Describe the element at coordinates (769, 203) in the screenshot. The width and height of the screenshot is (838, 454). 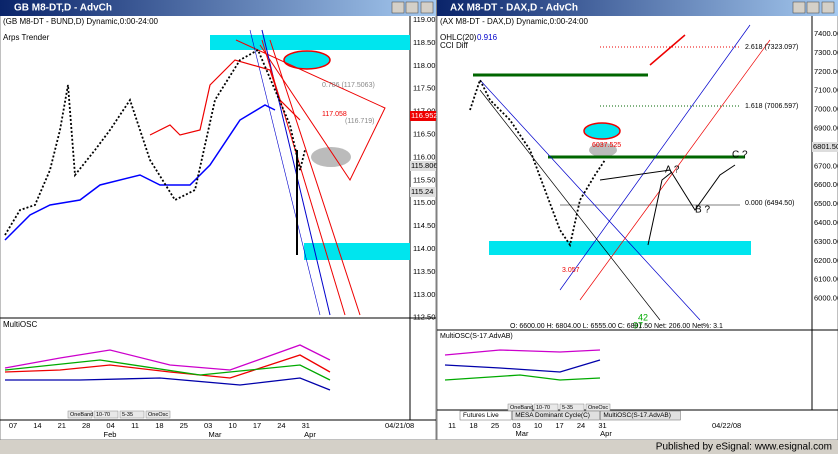
I see `fib-label: 0.000 (6494.50)` at that location.